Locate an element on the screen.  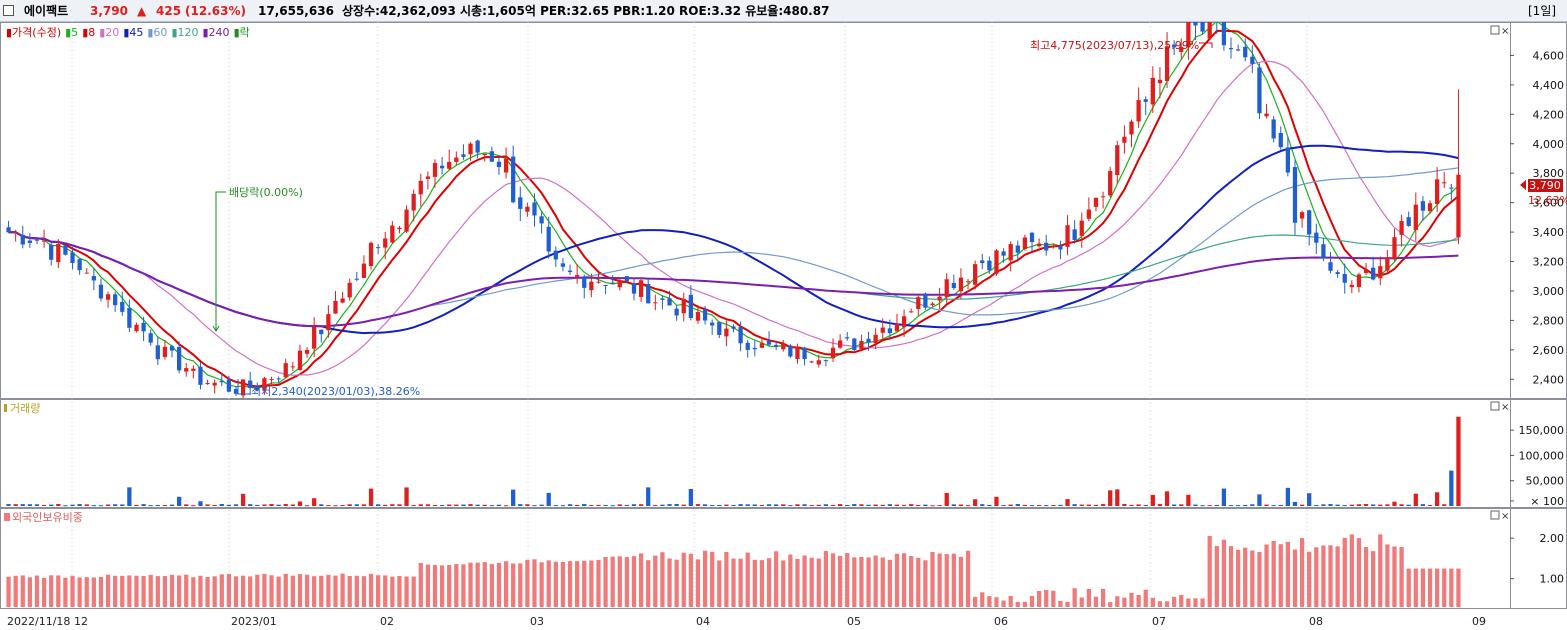
legend-item: ▮120 is located at coordinates (184, 32).